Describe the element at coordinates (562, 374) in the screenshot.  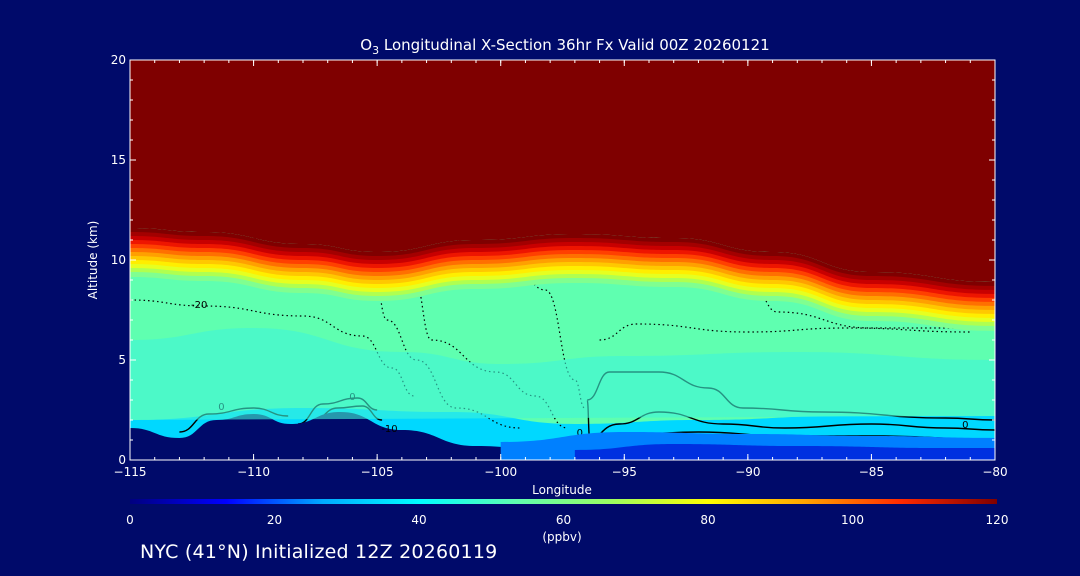
I see `mid-tropo-band` at that location.